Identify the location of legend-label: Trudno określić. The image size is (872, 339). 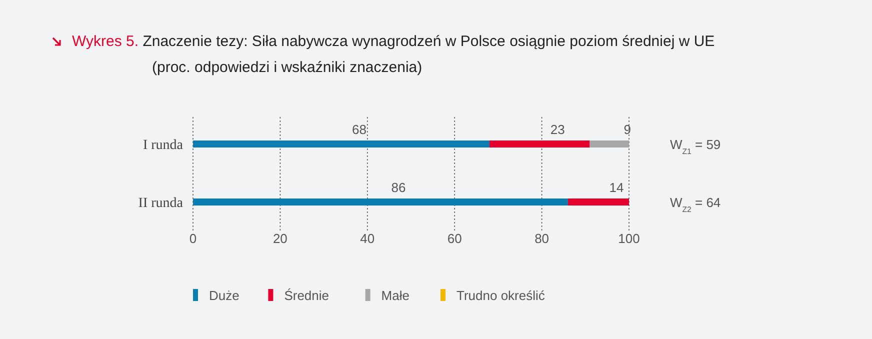
(501, 295).